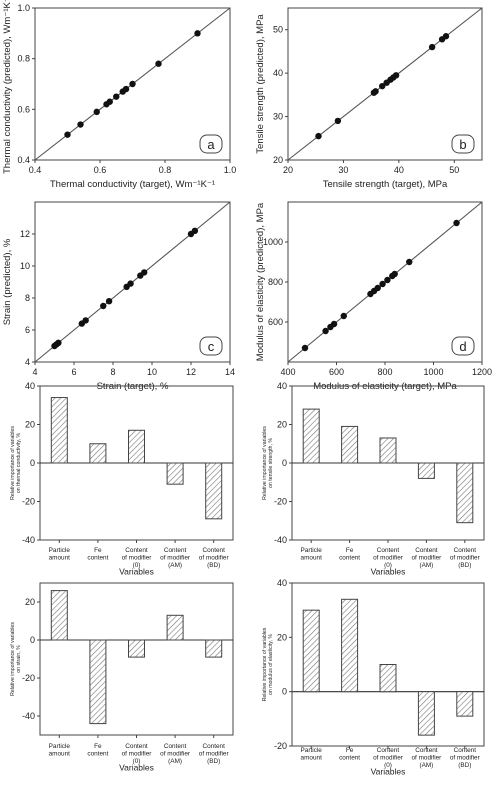  I want to click on panel-label: d, so click(462, 346).